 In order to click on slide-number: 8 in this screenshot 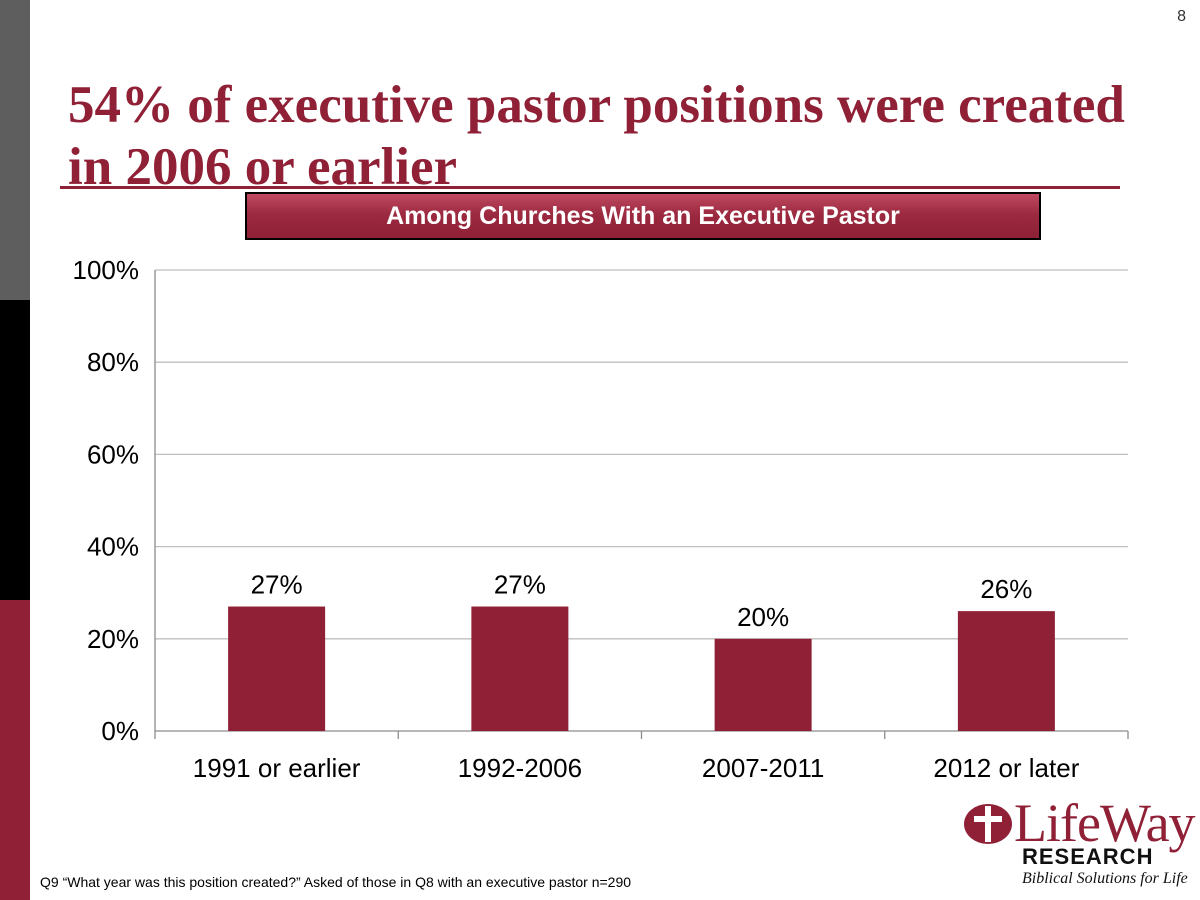, I will do `click(1181, 16)`.